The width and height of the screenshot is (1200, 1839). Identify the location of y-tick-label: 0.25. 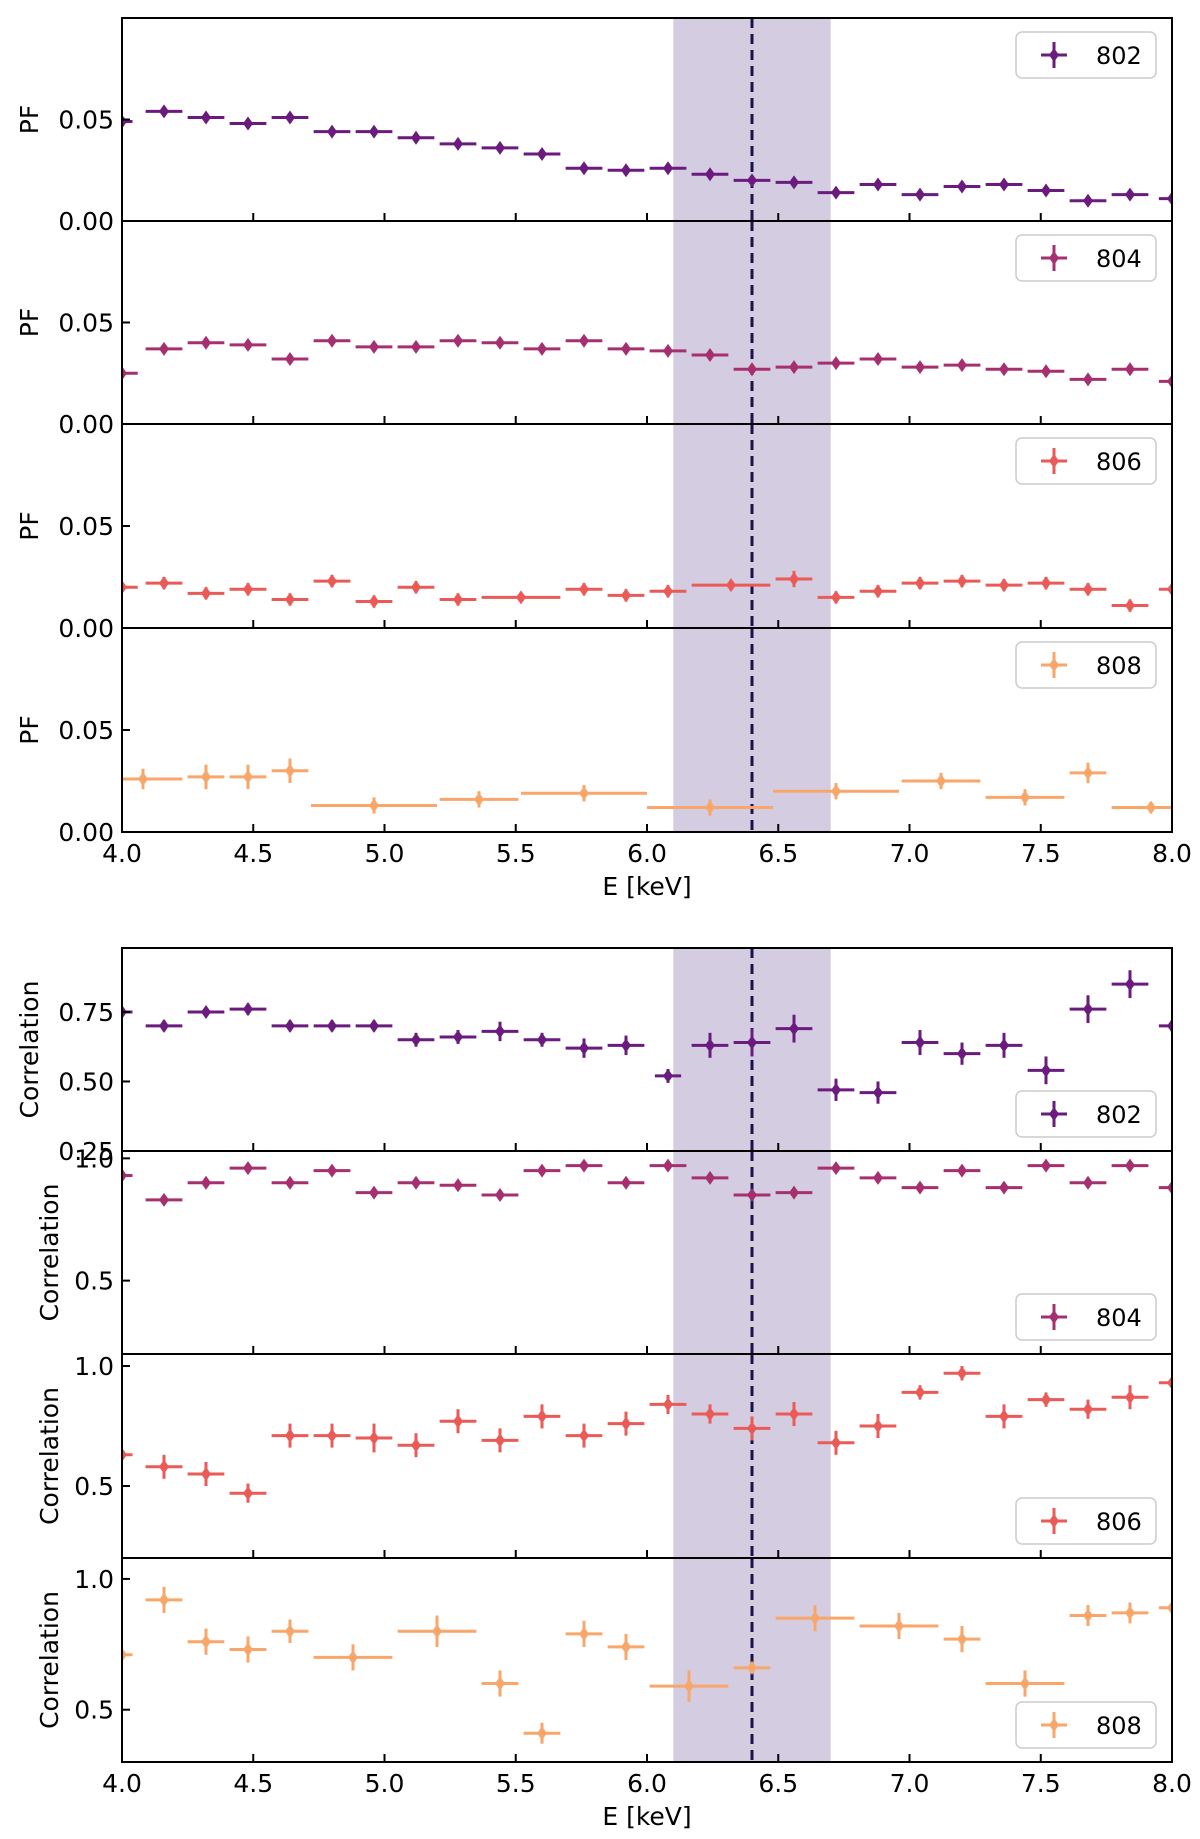
(86, 1151).